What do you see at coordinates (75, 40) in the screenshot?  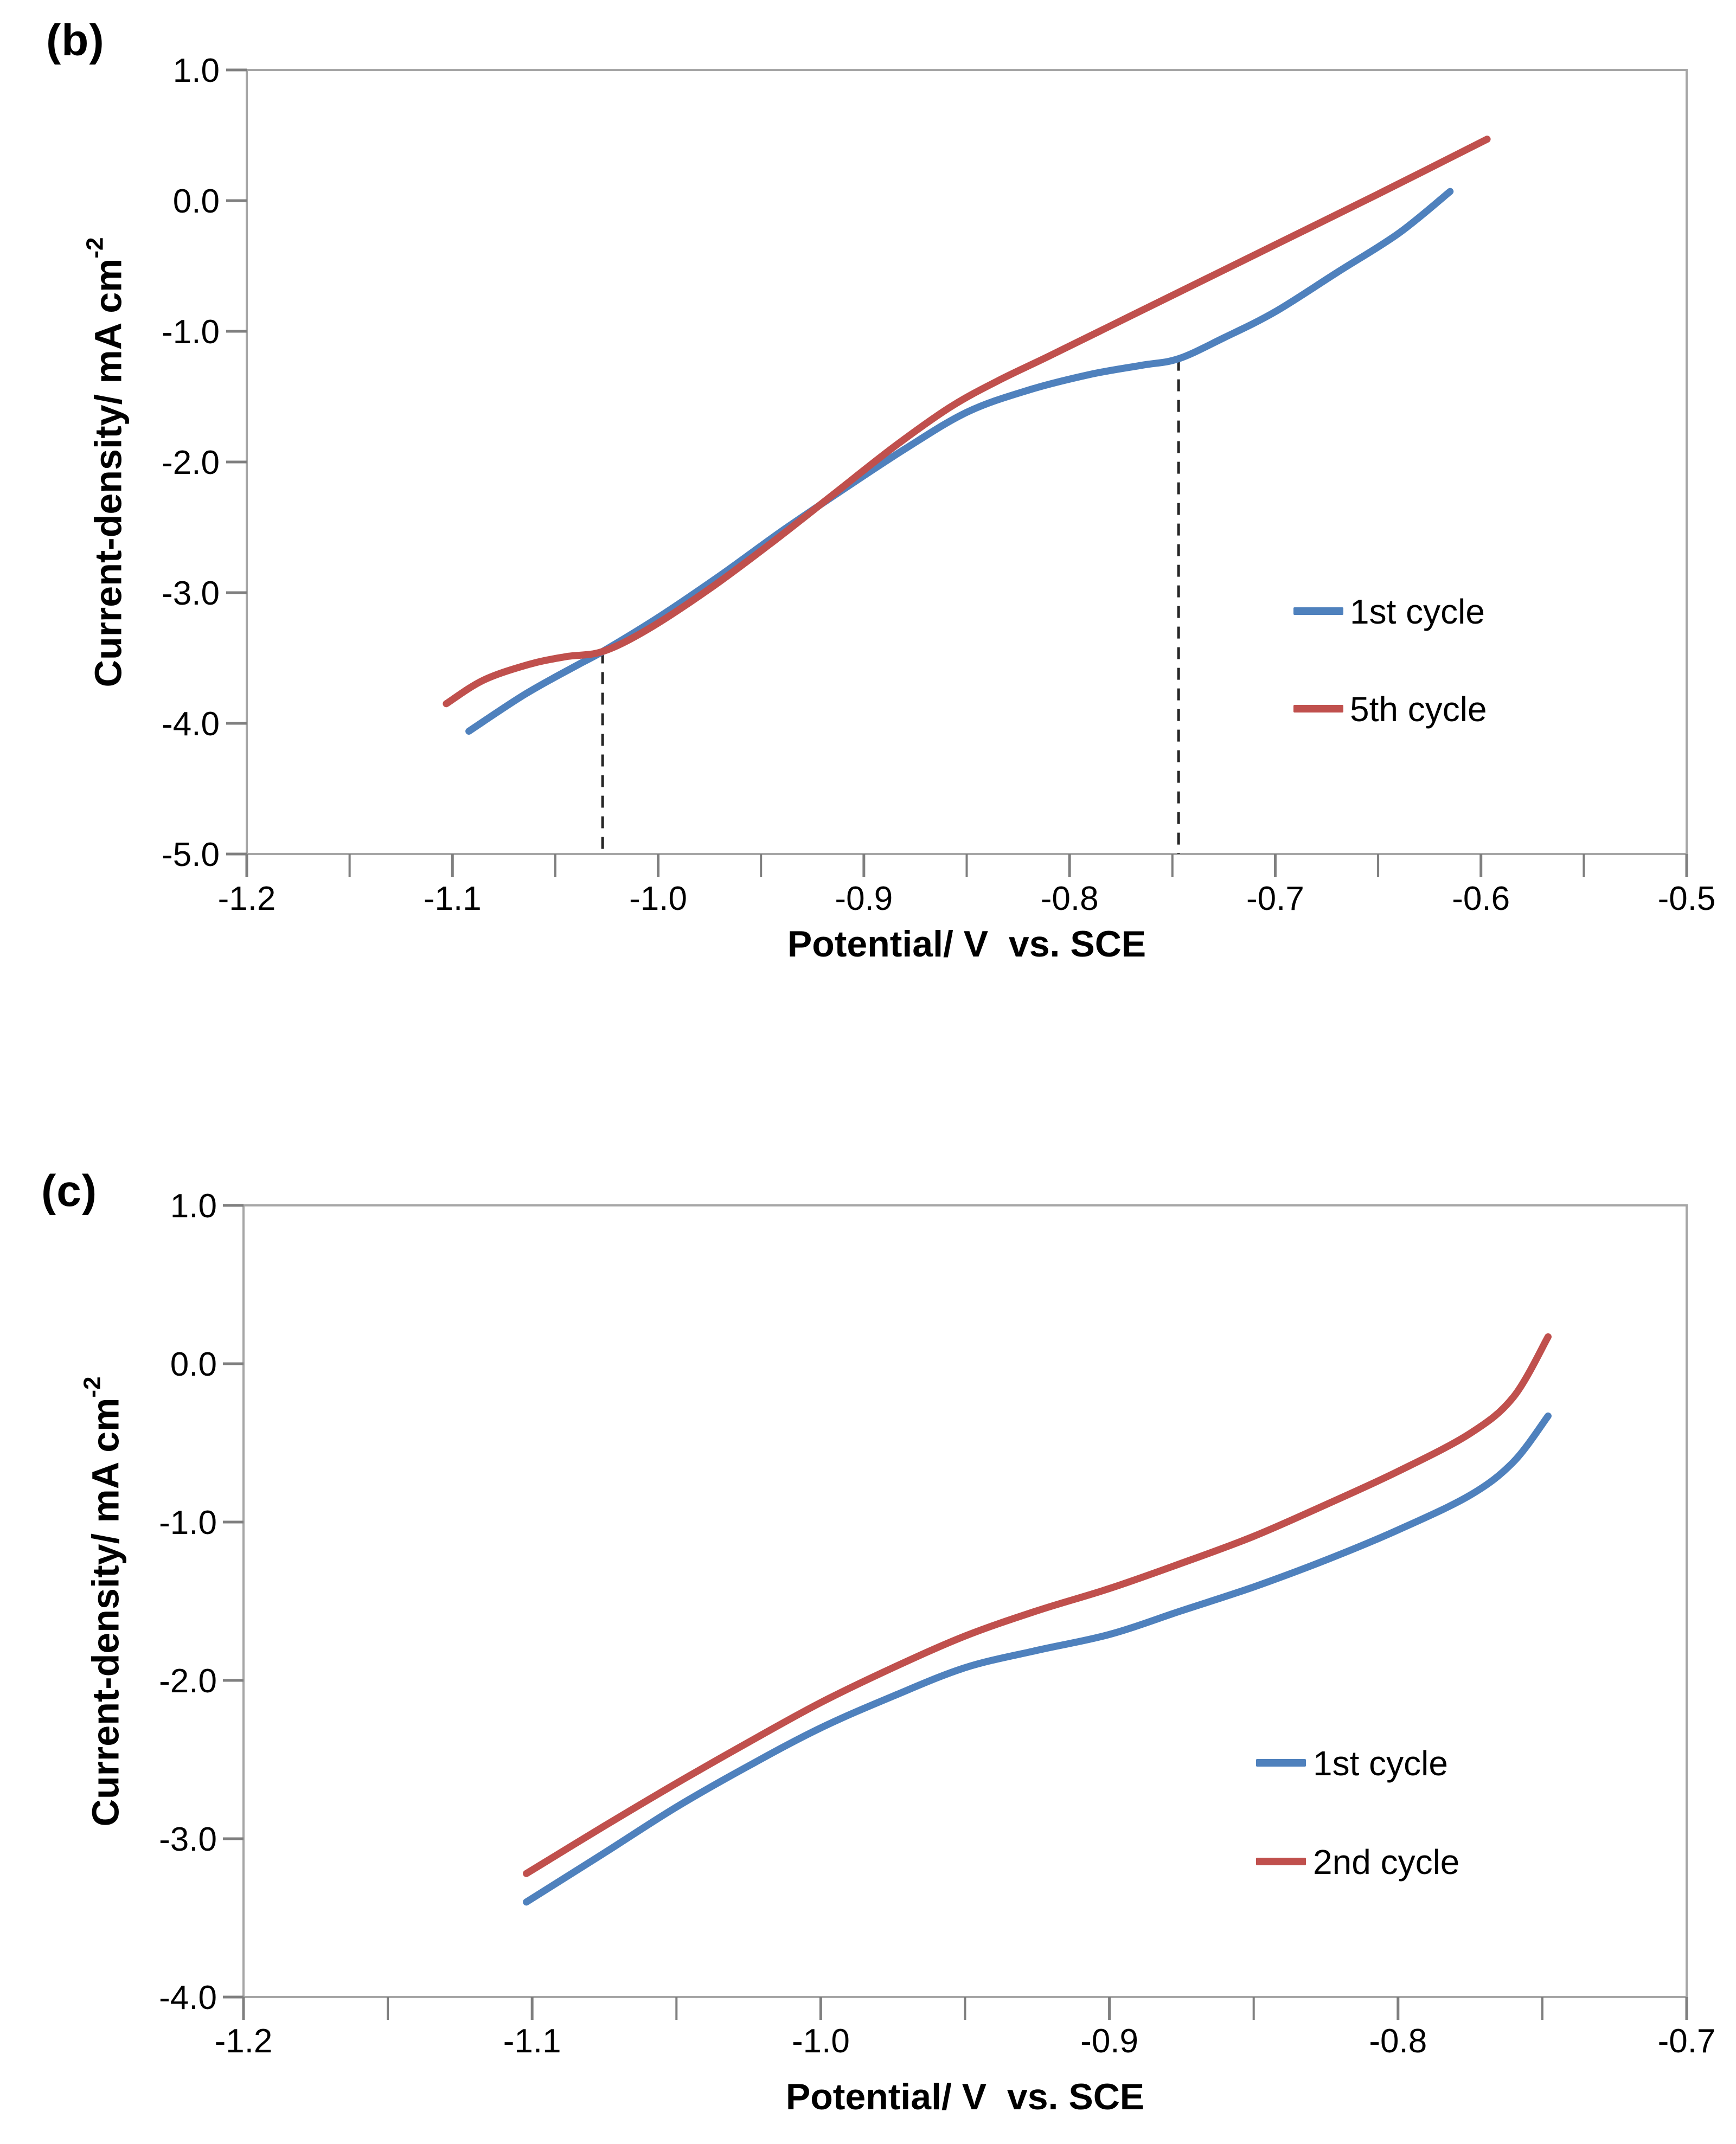 I see `panel-label-b: (b)` at bounding box center [75, 40].